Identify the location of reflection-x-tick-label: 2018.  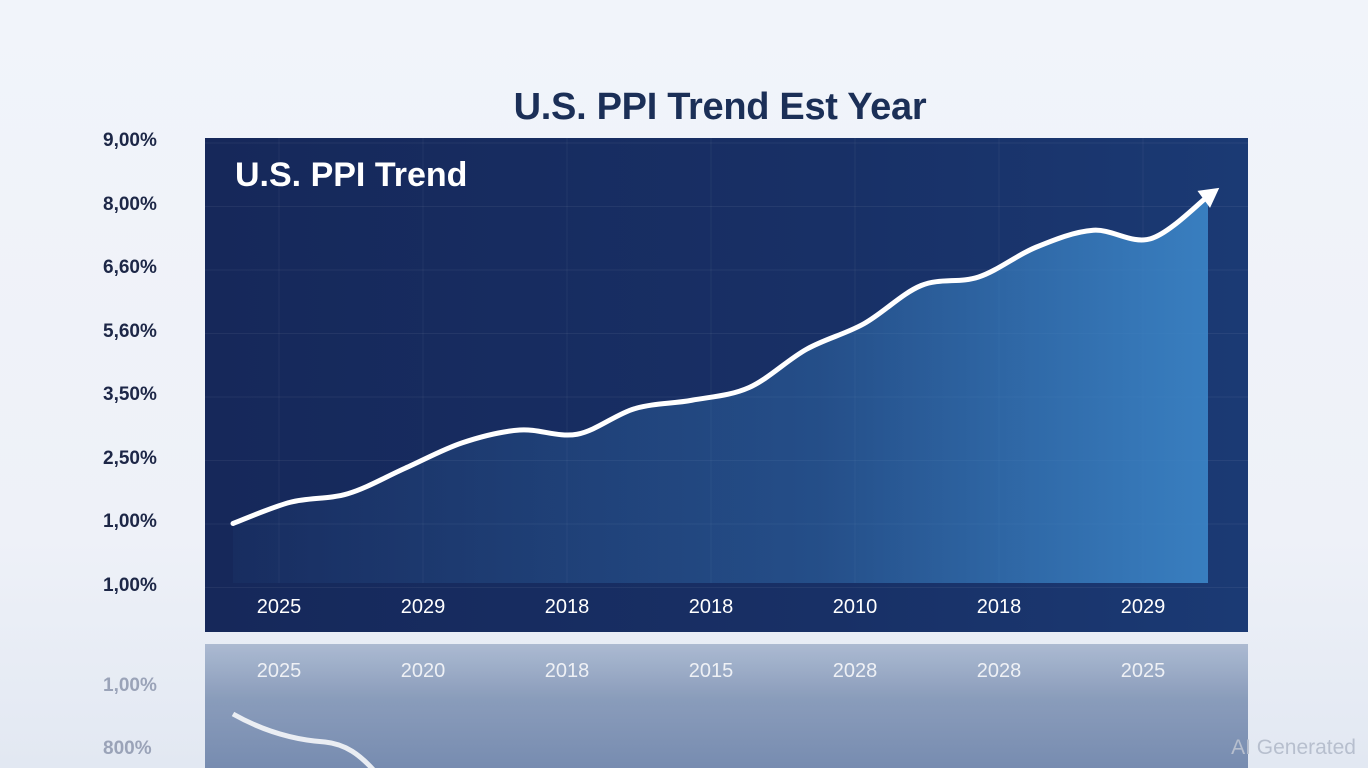
(567, 671).